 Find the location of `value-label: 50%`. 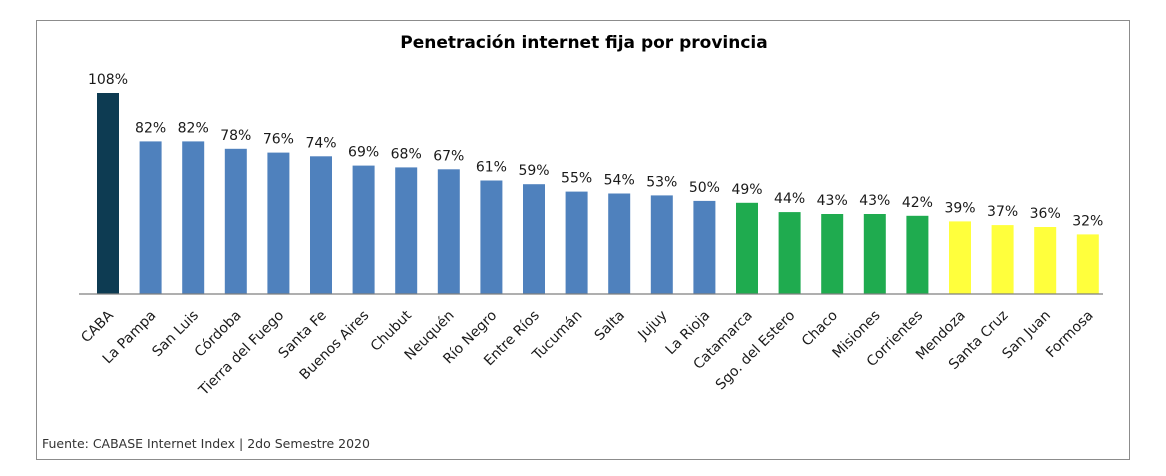

value-label: 50% is located at coordinates (704, 188).